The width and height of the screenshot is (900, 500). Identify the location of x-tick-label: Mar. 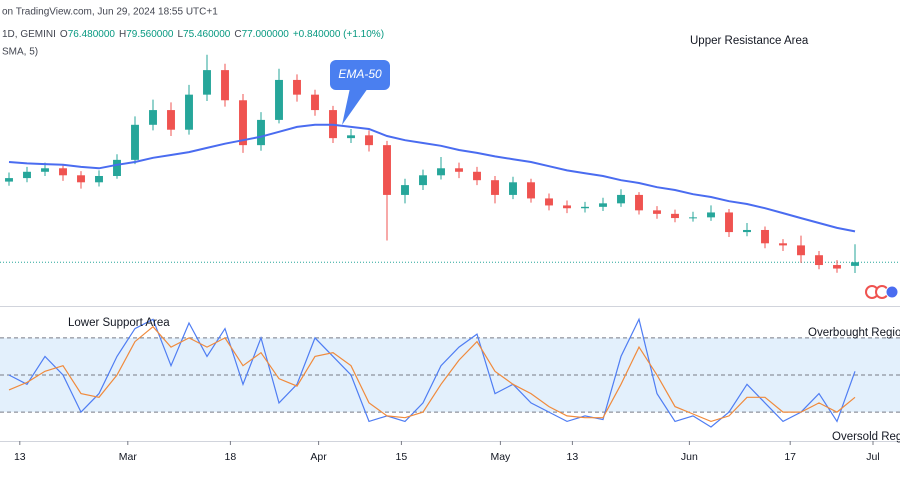
(128, 457).